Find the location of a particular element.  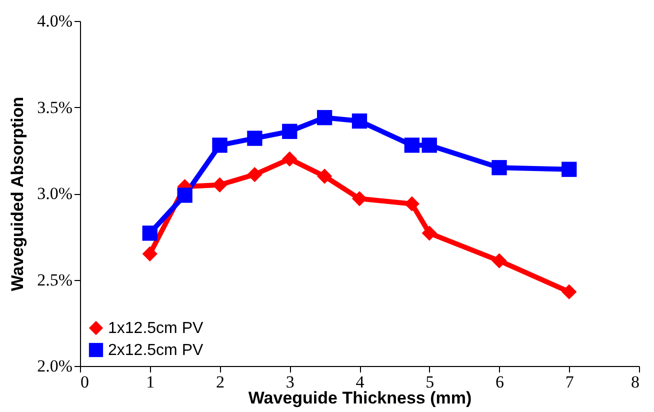

y-tick-label: 2.5% is located at coordinates (54, 280).